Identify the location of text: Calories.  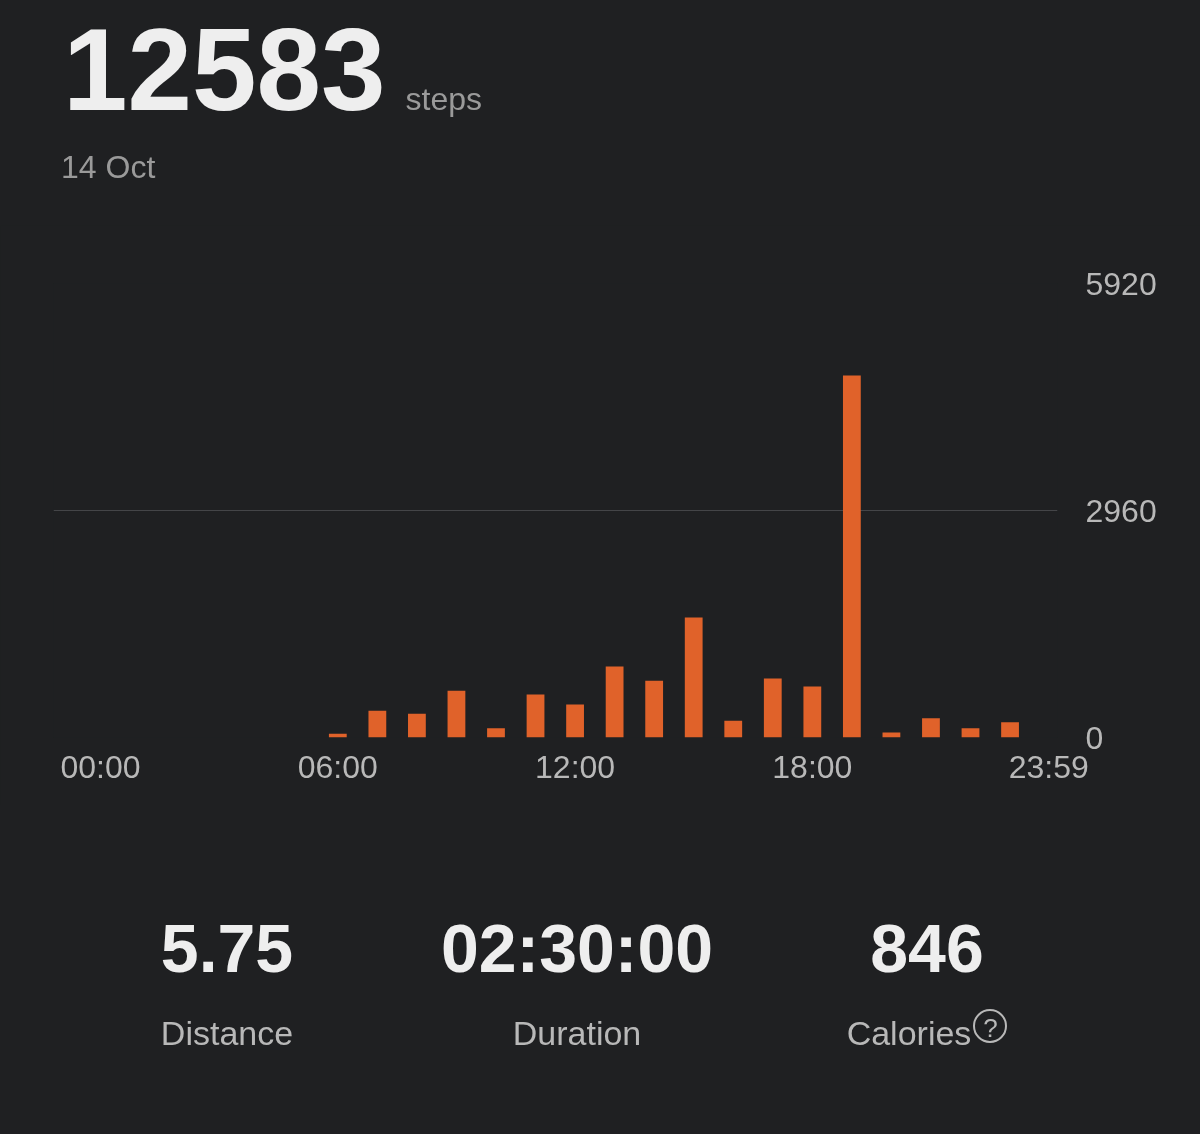
(909, 1033).